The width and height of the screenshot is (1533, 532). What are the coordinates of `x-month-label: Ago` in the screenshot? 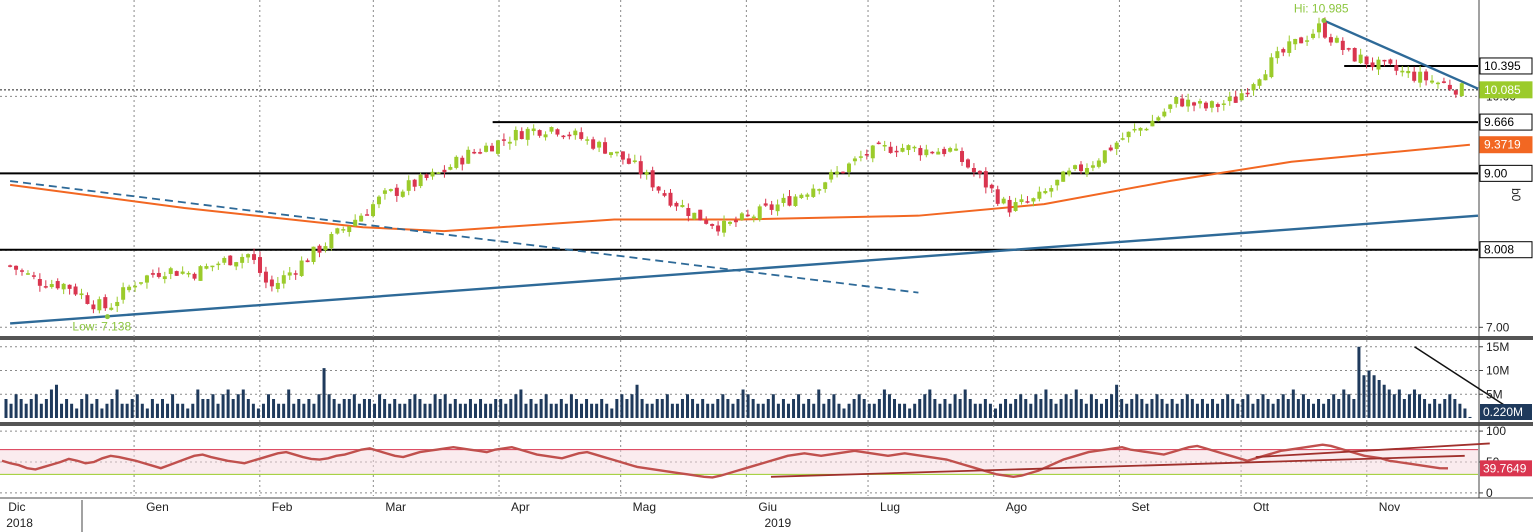 It's located at (1017, 507).